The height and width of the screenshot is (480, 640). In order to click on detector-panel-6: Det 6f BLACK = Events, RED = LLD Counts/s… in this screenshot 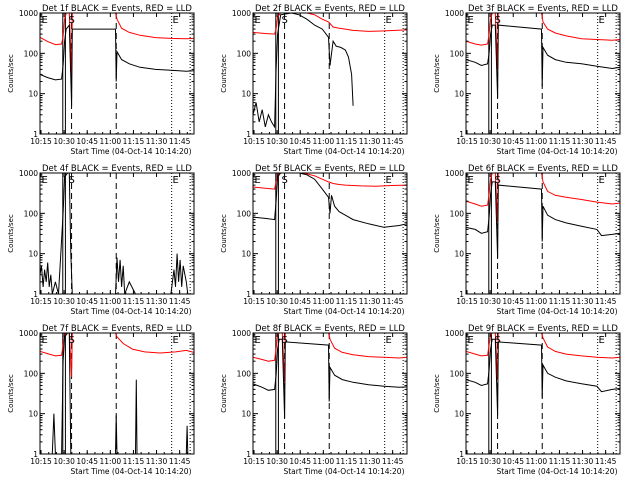, I will do `click(527, 240)`.